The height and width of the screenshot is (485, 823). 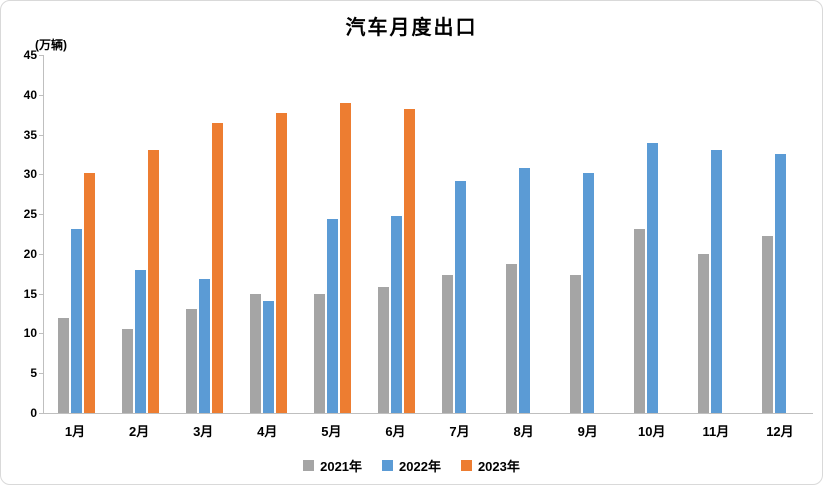 I want to click on y-tick-label: 30, so click(x=30, y=174).